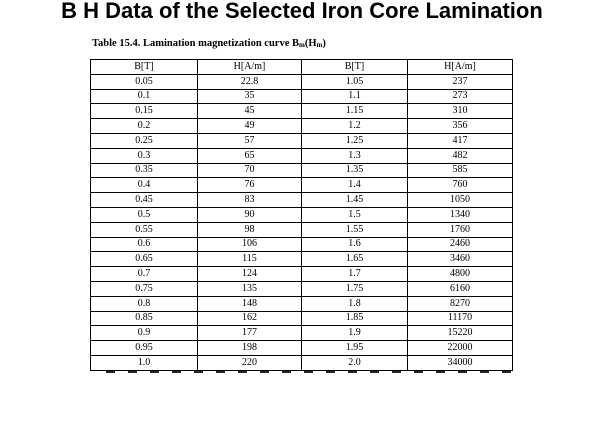  I want to click on table-cell: 49, so click(249, 126).